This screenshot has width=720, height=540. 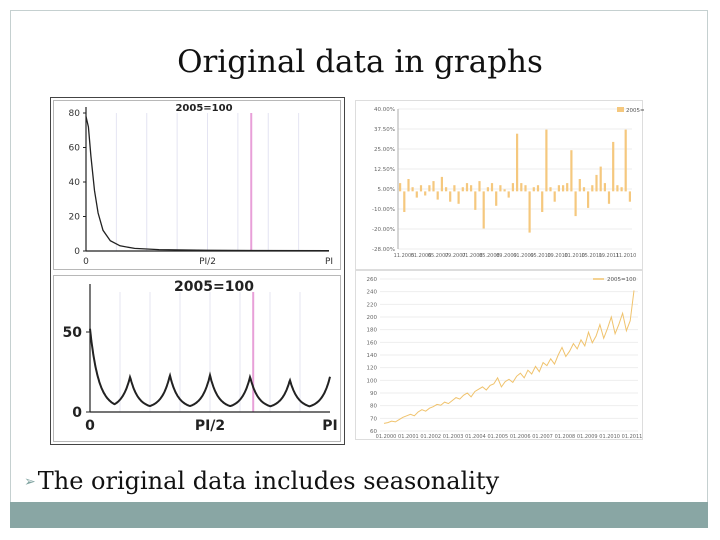 I want to click on y-tick-label: -10.00%, so click(x=383, y=210).